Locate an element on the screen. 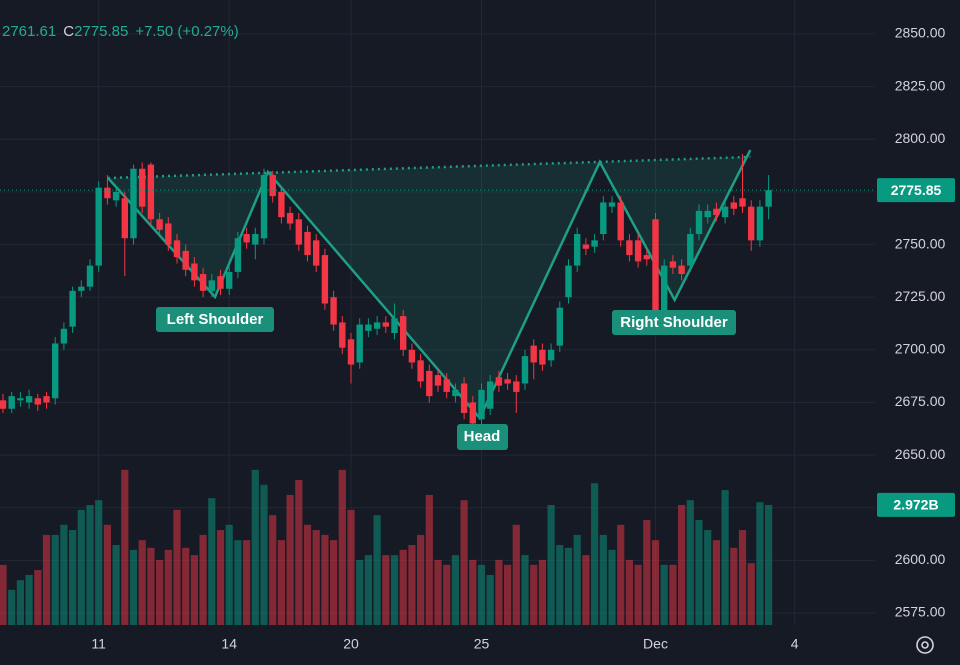  y-tick-label: 2575.00 is located at coordinates (920, 612).